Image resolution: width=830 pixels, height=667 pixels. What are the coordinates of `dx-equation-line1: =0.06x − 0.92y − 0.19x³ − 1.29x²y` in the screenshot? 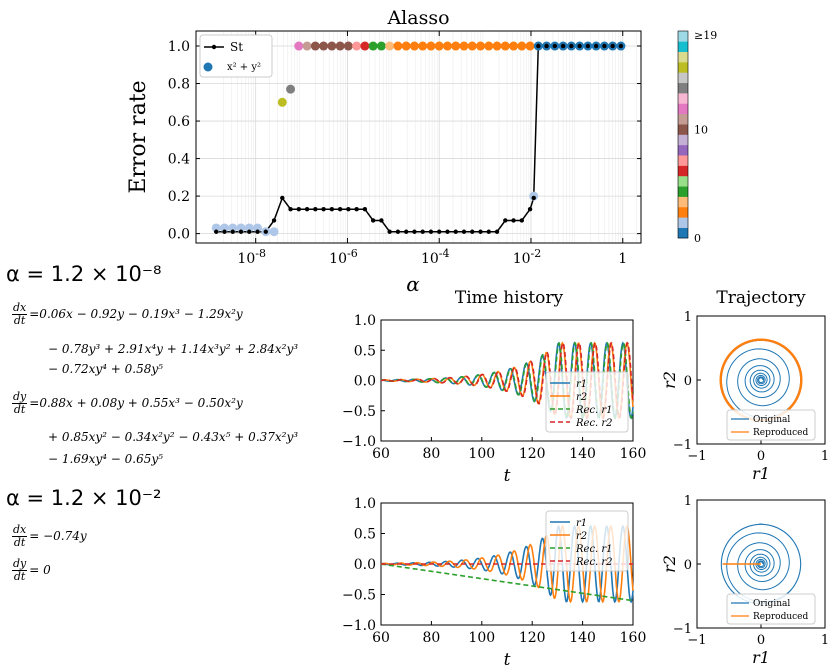 It's located at (136, 314).